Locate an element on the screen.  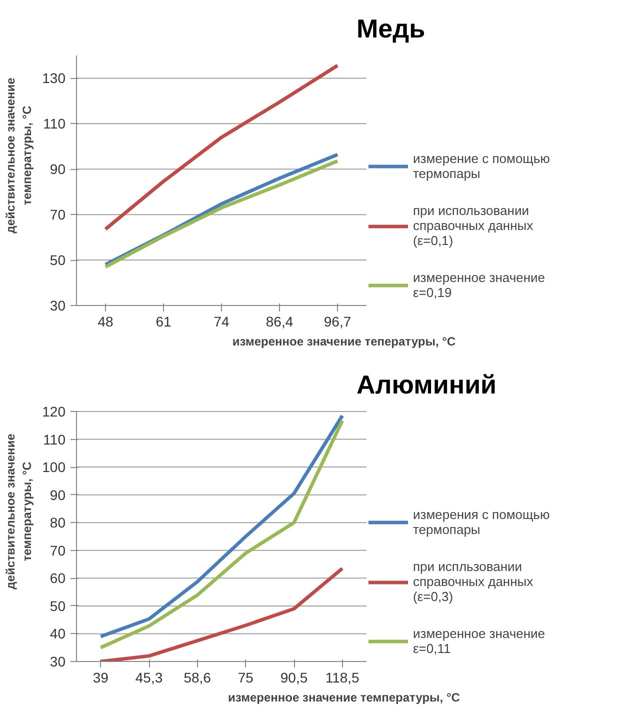
legend-label: измеренное значение ε=0,19 is located at coordinates (479, 285).